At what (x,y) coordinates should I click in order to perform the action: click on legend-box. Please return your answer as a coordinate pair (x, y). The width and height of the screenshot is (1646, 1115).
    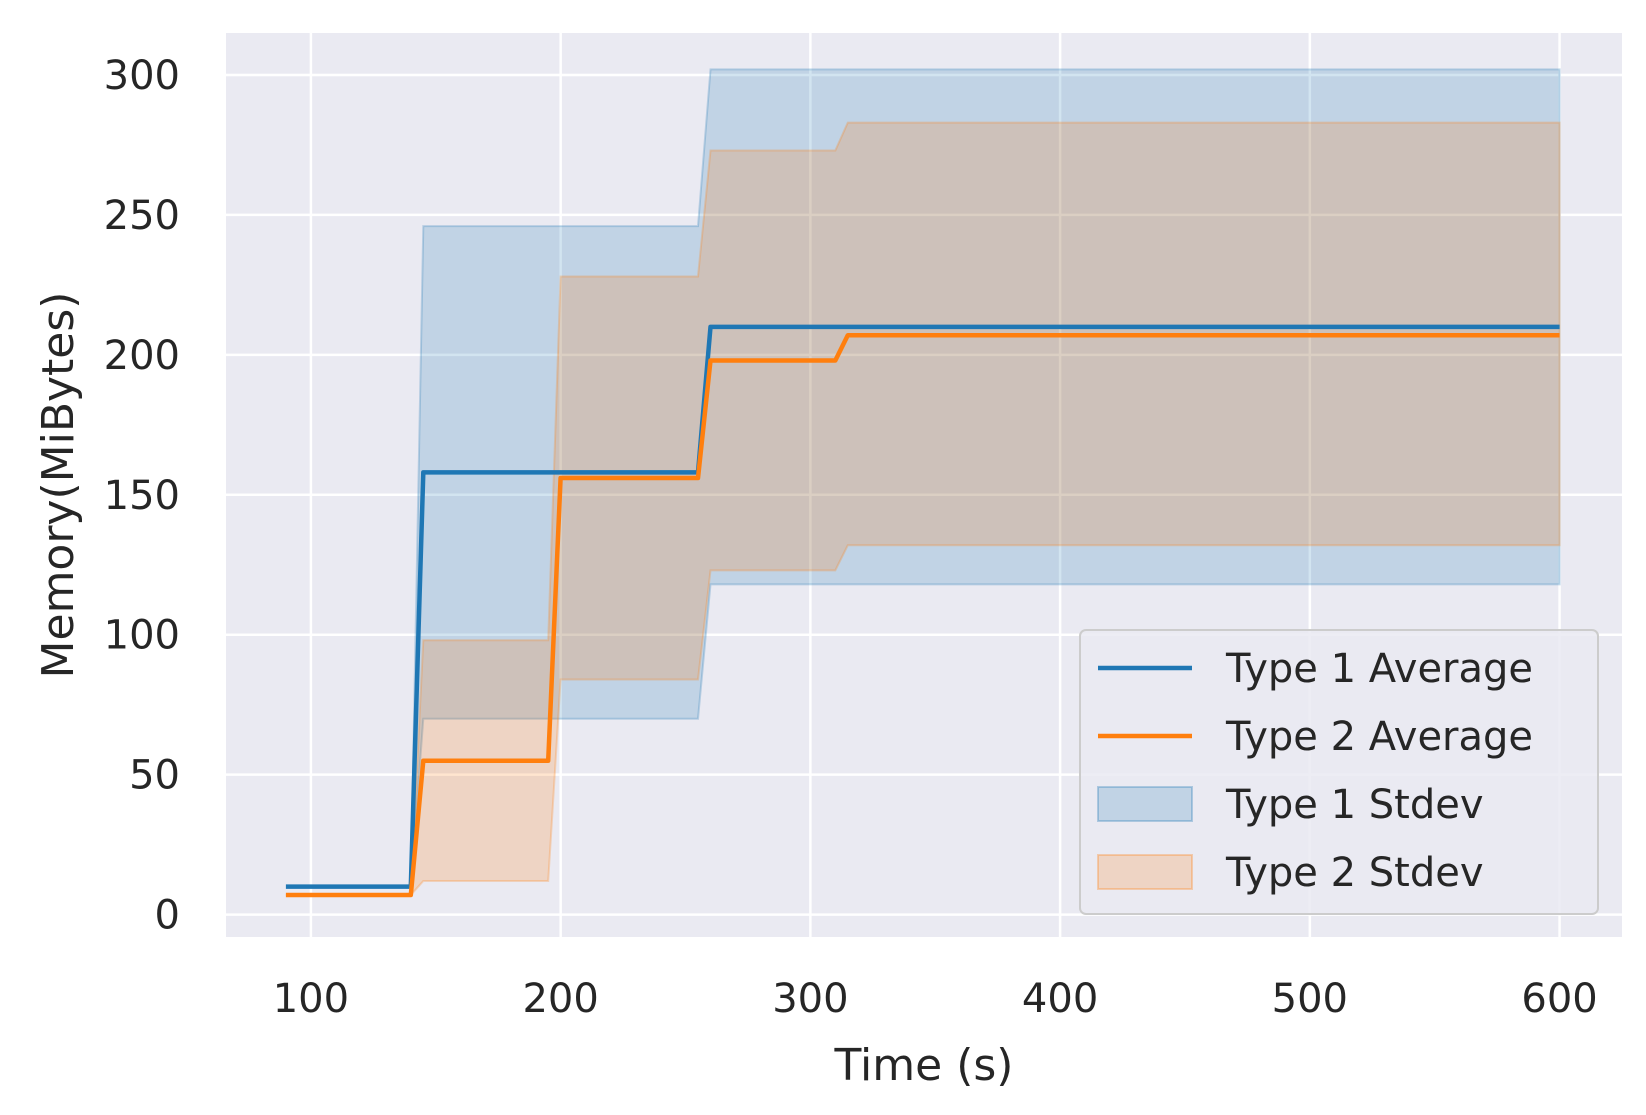
    Looking at the image, I should click on (1339, 772).